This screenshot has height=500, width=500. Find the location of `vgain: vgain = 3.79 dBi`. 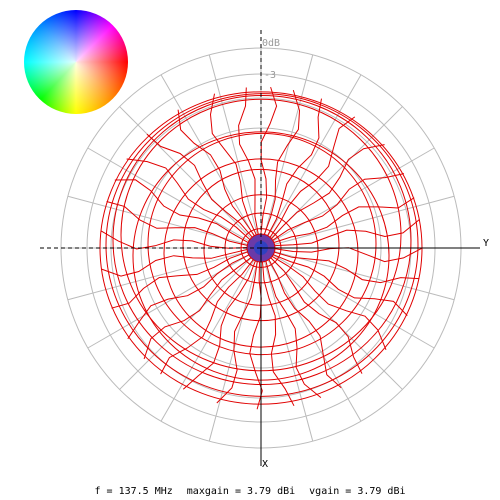

vgain: vgain = 3.79 dBi is located at coordinates (357, 491).